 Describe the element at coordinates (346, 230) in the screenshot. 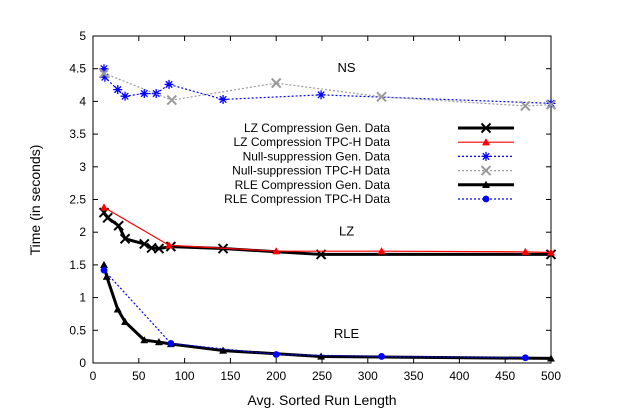

I see `annotation-lz: LZ` at that location.